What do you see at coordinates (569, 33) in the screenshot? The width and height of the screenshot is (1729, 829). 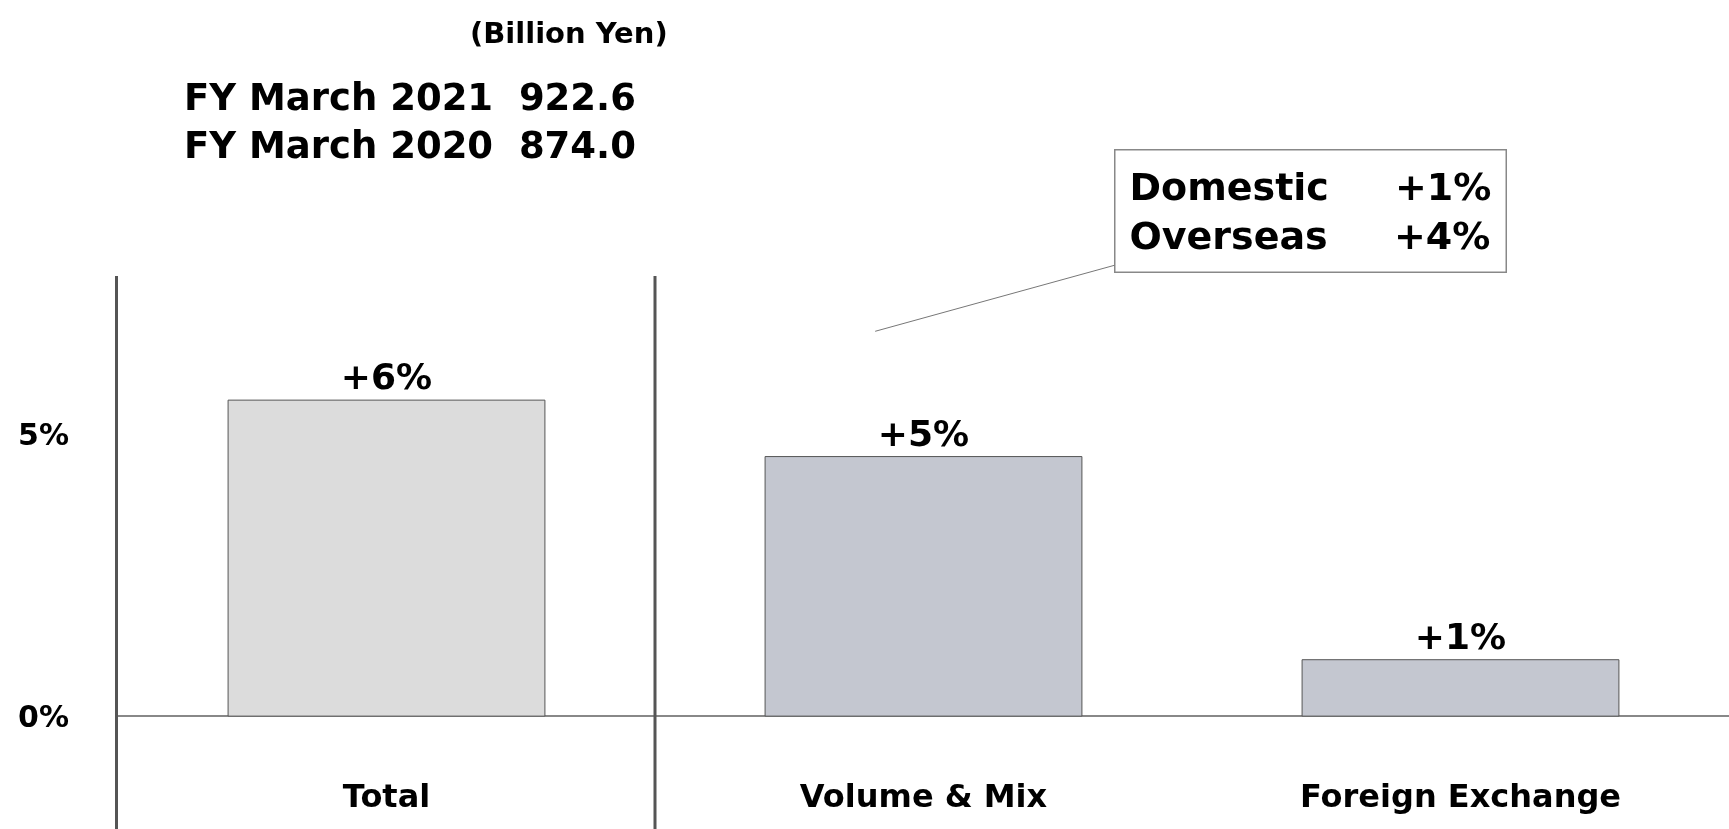 I see `text: (Billion Yen)` at bounding box center [569, 33].